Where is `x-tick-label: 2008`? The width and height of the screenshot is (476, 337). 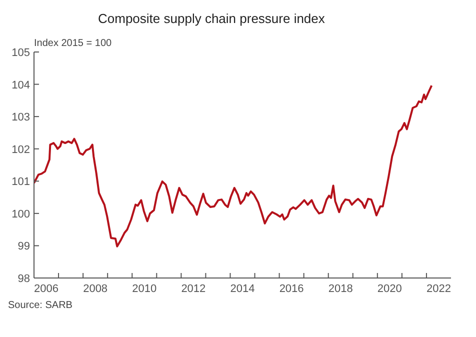 x-tick-label: 2008 is located at coordinates (95, 289).